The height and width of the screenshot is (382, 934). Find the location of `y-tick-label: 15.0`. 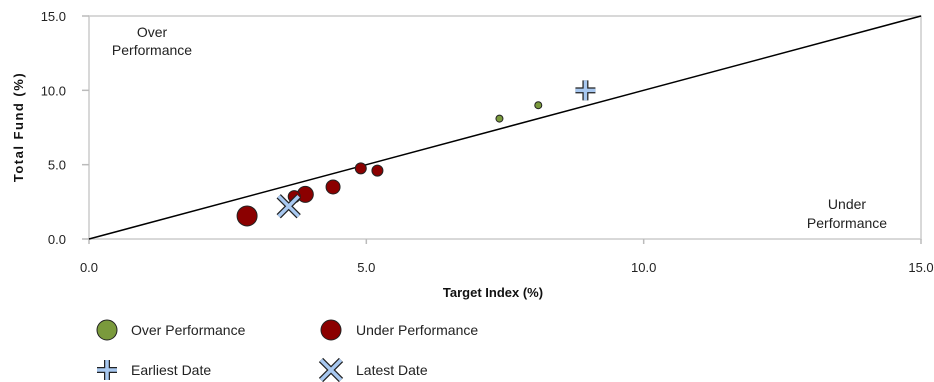

y-tick-label: 15.0 is located at coordinates (53, 16).